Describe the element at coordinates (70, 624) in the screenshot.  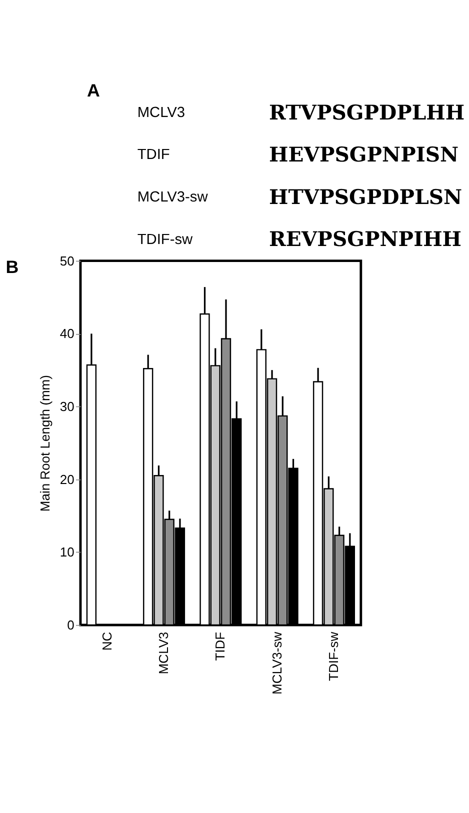
I see `y-tick-label: 0` at that location.